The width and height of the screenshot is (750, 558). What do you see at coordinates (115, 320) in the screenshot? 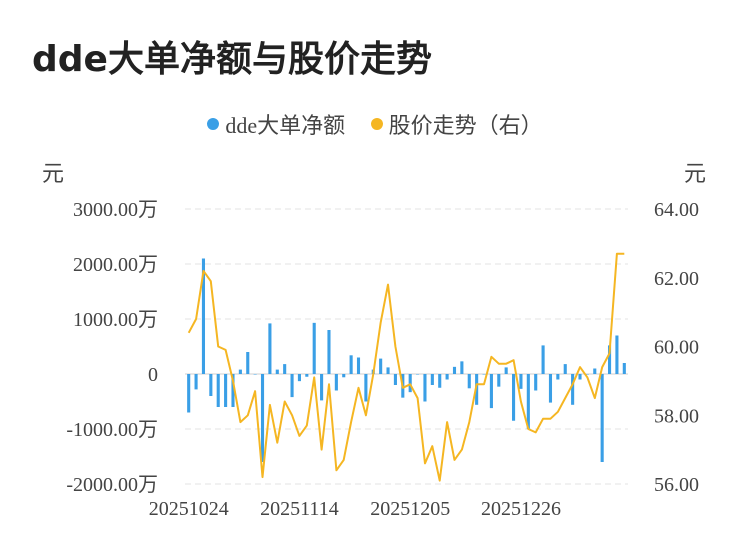
I see `y-left-tick-label: 1000.00万` at bounding box center [115, 320].